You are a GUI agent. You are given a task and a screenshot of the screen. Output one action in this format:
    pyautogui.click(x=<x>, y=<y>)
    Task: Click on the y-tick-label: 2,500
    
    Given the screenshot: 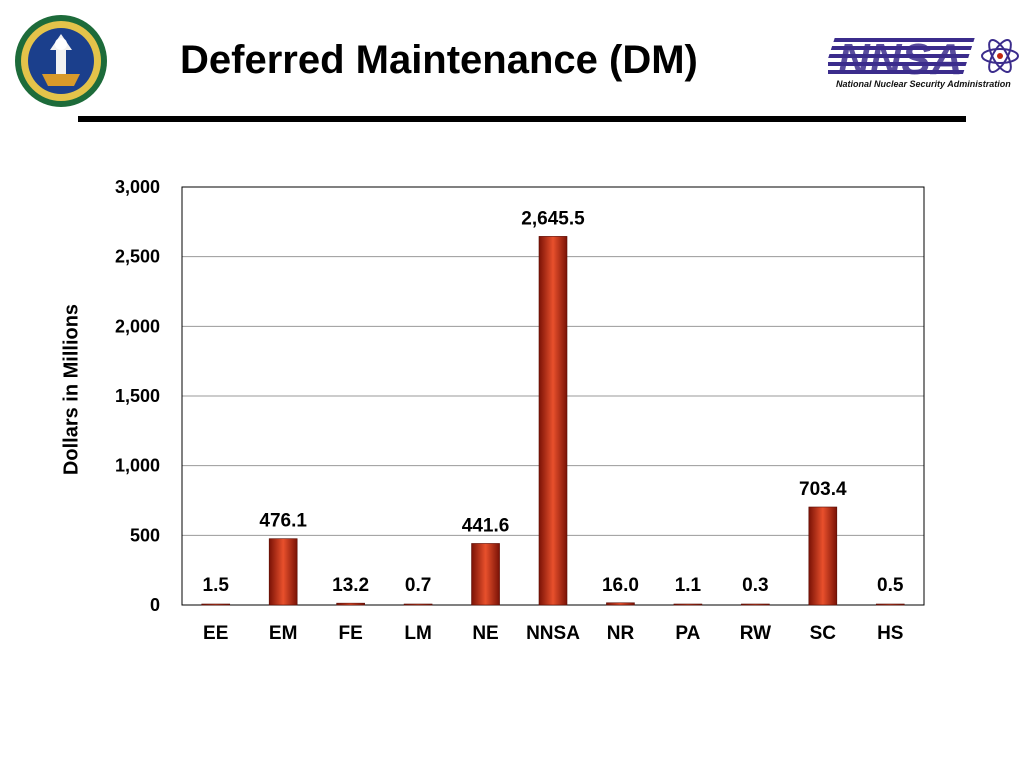 What is the action you would take?
    pyautogui.click(x=137, y=257)
    